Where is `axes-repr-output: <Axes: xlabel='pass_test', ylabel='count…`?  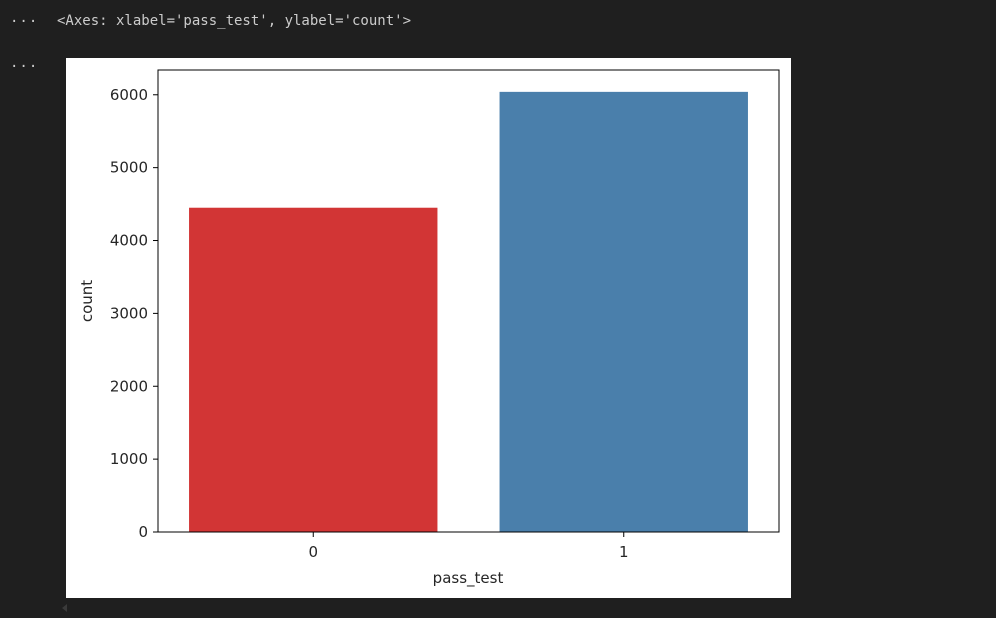 axes-repr-output: <Axes: xlabel='pass_test', ylabel='count… is located at coordinates (234, 21).